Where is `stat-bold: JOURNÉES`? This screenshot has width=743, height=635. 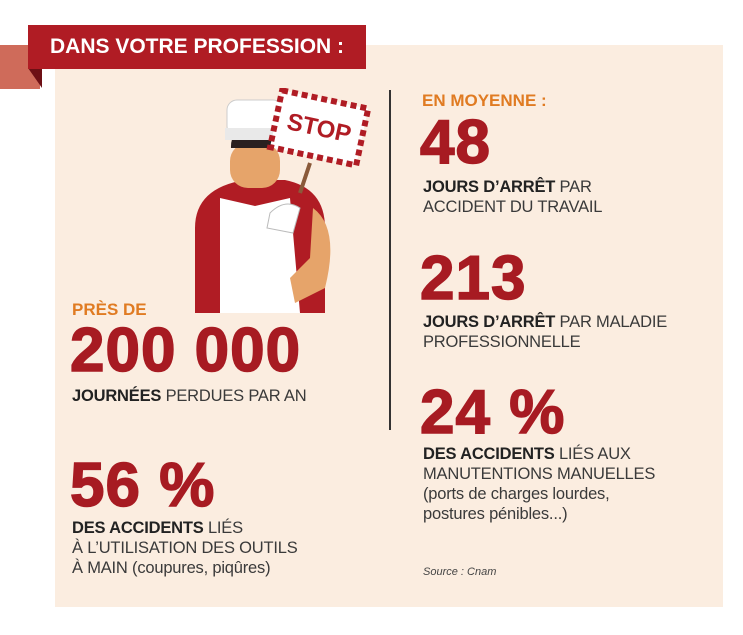 stat-bold: JOURNÉES is located at coordinates (117, 396).